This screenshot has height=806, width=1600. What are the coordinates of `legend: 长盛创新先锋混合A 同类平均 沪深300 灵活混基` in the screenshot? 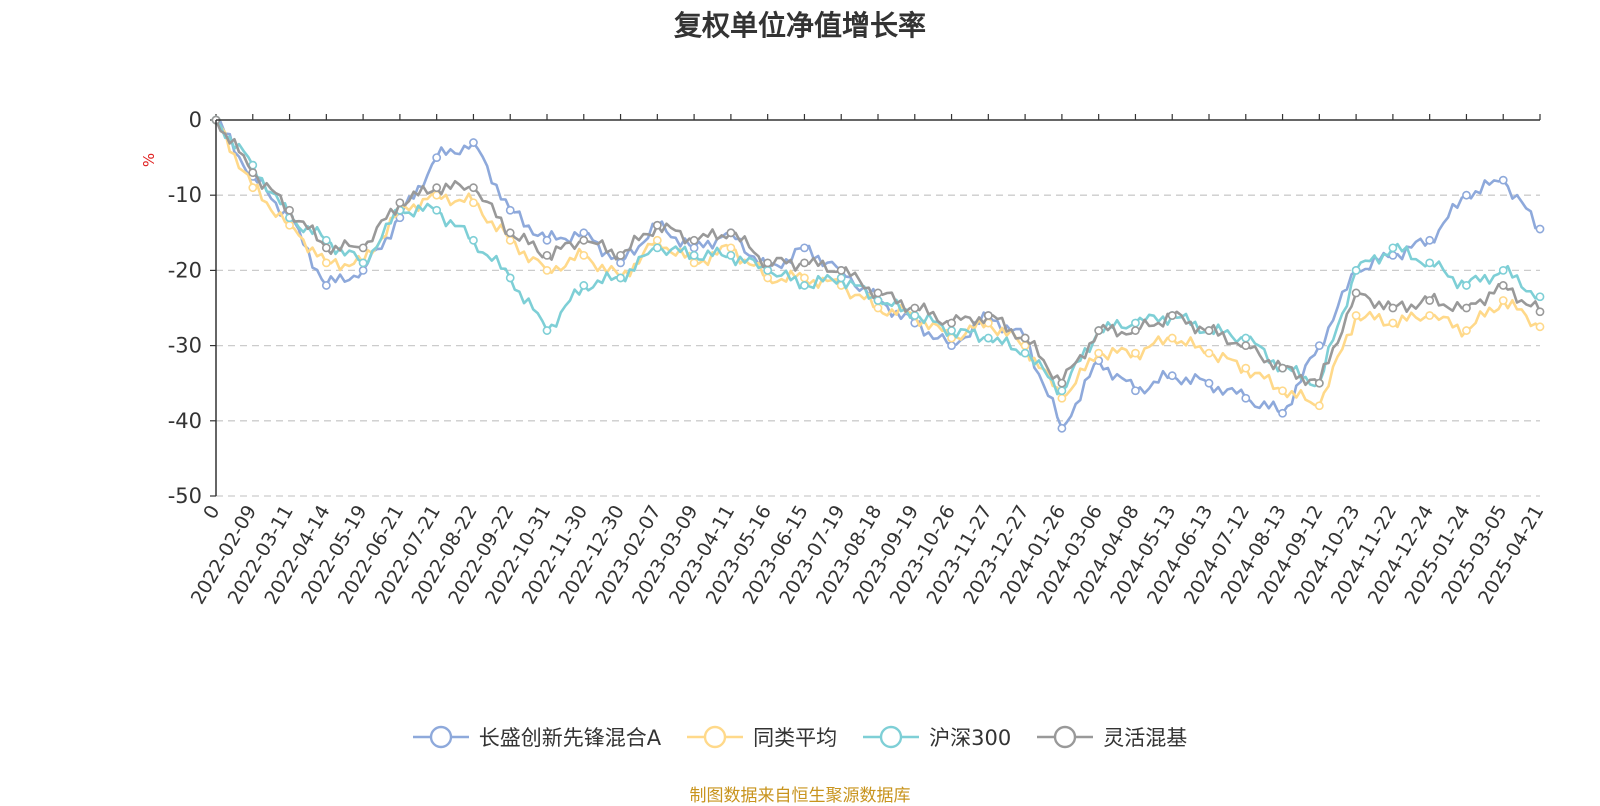 It's located at (800, 737).